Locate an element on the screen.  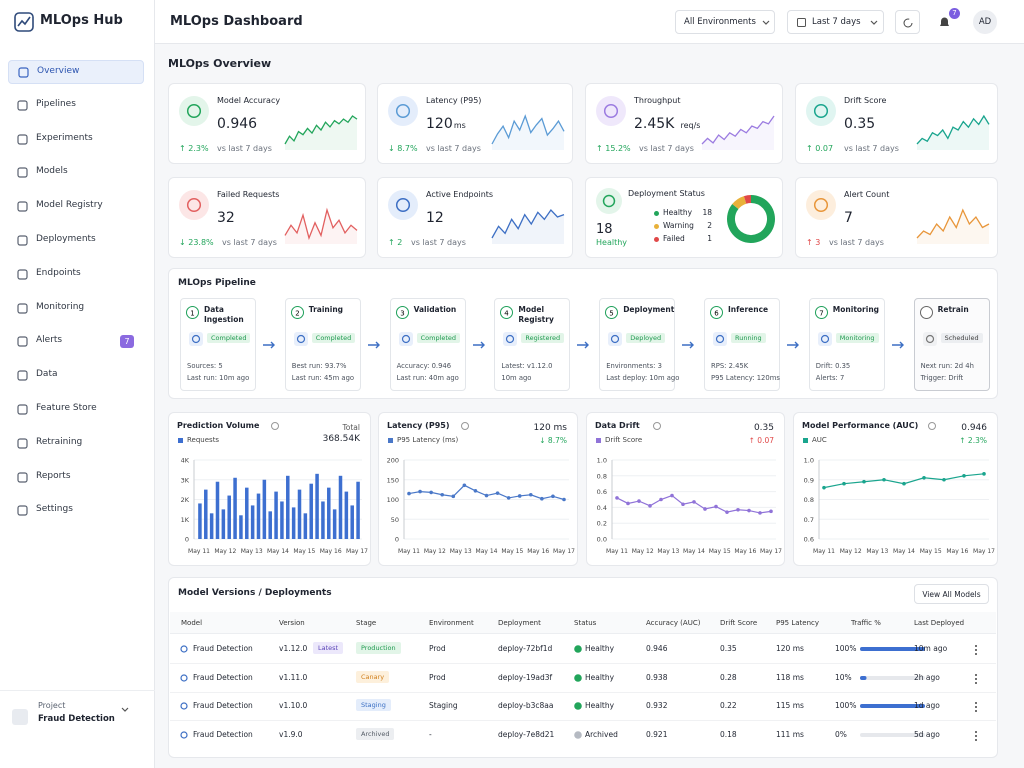
table-title: Model Versions / Deployments is located at coordinates (255, 593).